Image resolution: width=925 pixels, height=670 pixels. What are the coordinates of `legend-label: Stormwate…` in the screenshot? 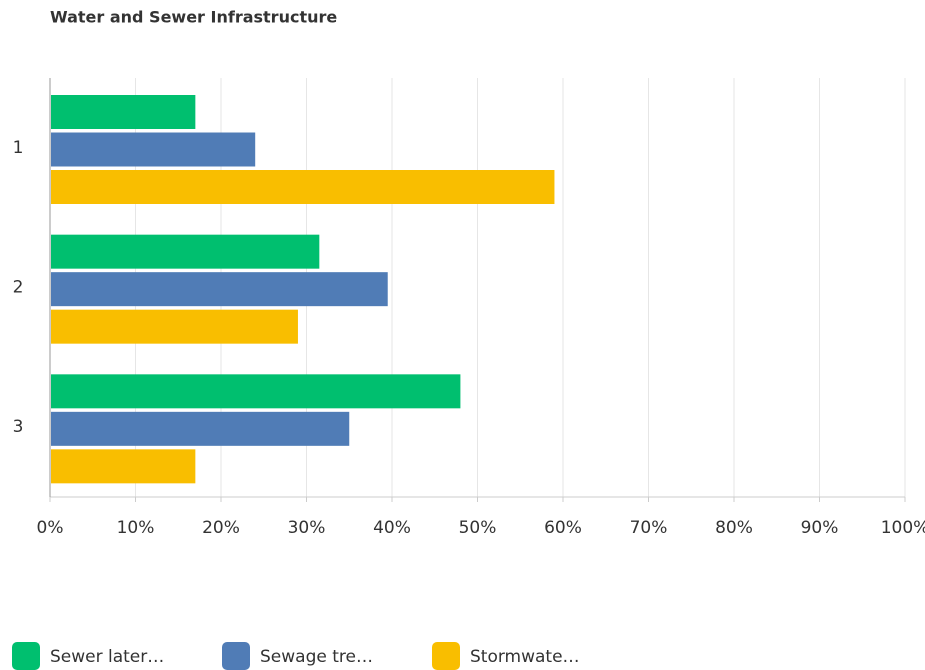 It's located at (525, 657).